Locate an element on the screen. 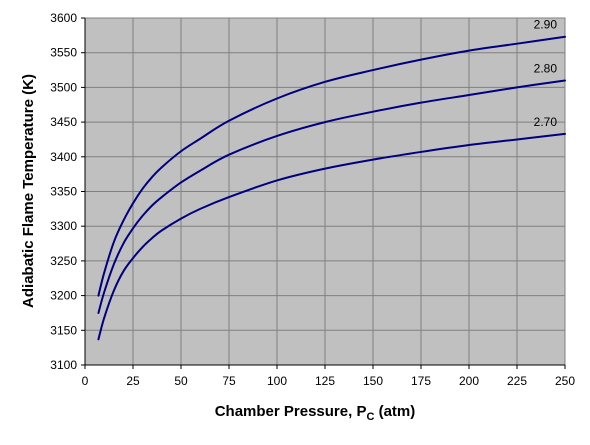 The width and height of the screenshot is (590, 445). x-tick-label: 100 is located at coordinates (277, 381).